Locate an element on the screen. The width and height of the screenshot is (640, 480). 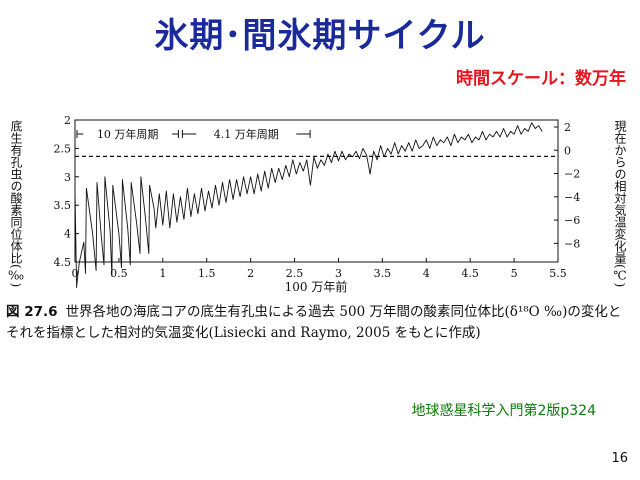
x-tick-label: 3.5 is located at coordinates (383, 273).